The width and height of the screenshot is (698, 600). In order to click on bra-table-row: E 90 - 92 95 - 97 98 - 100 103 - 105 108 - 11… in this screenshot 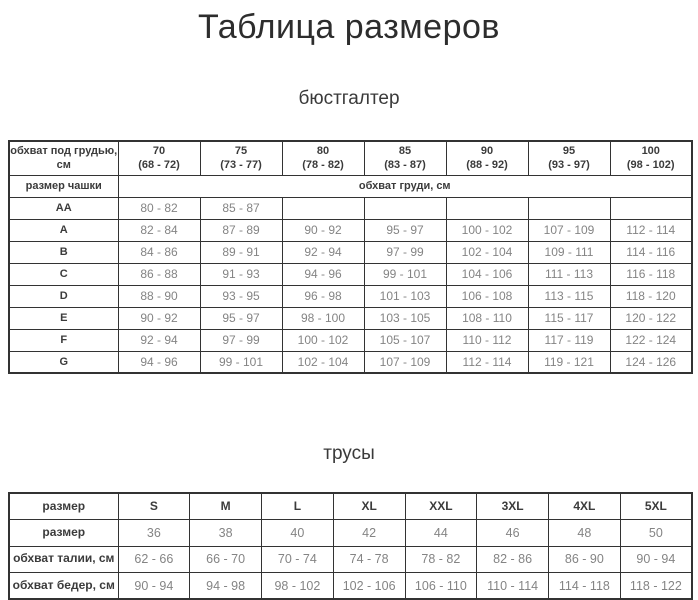, I will do `click(350, 318)`.